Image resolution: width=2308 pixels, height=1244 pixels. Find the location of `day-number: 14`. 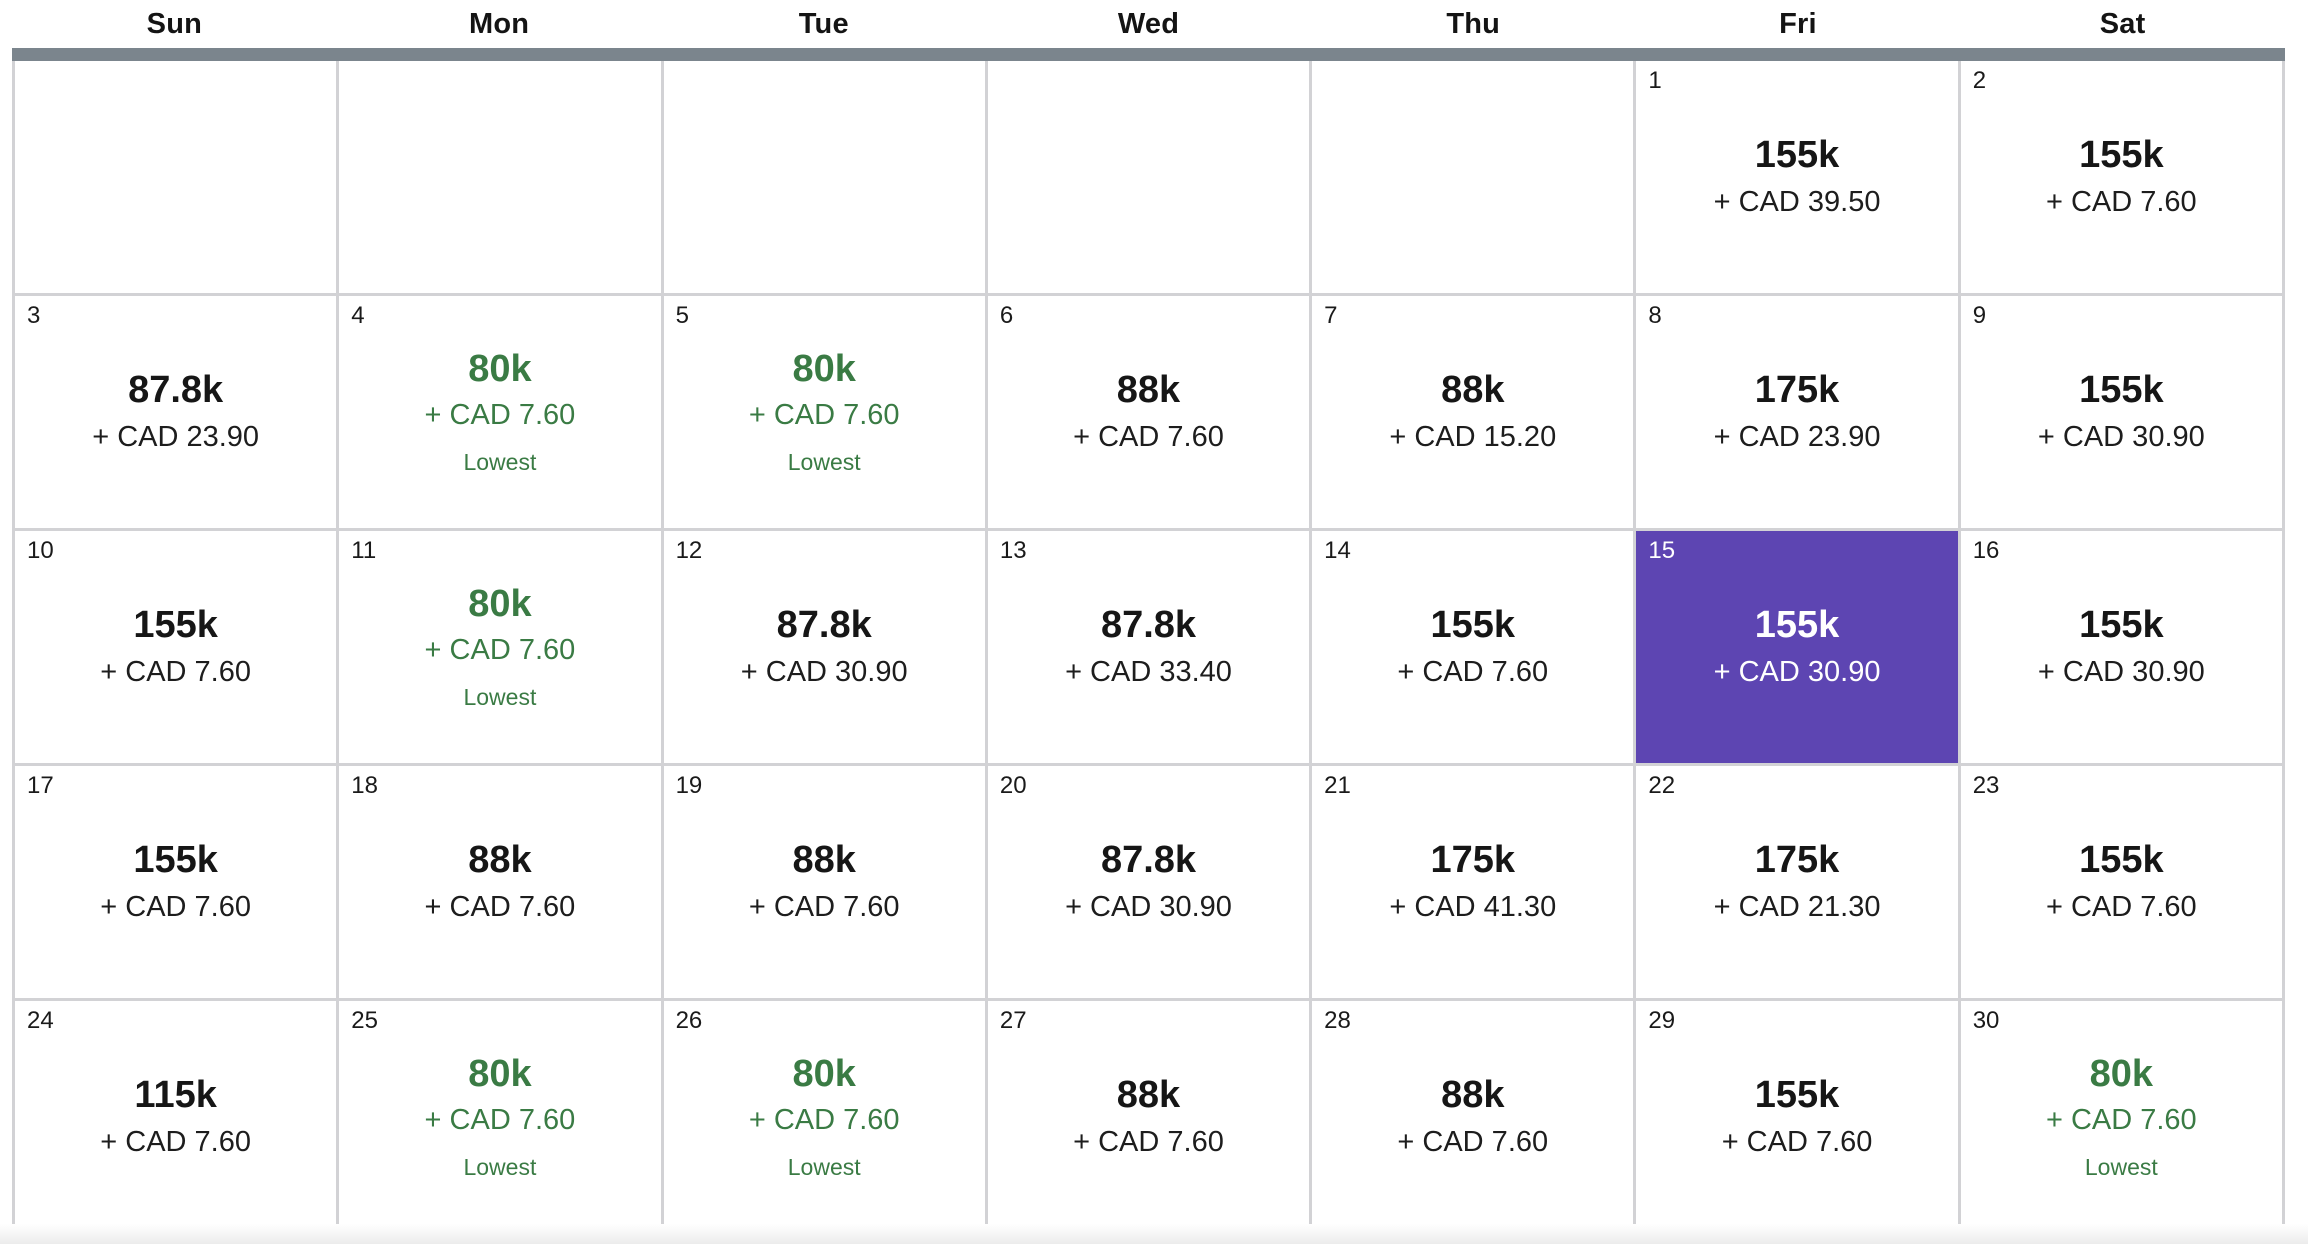

day-number: 14 is located at coordinates (1337, 550).